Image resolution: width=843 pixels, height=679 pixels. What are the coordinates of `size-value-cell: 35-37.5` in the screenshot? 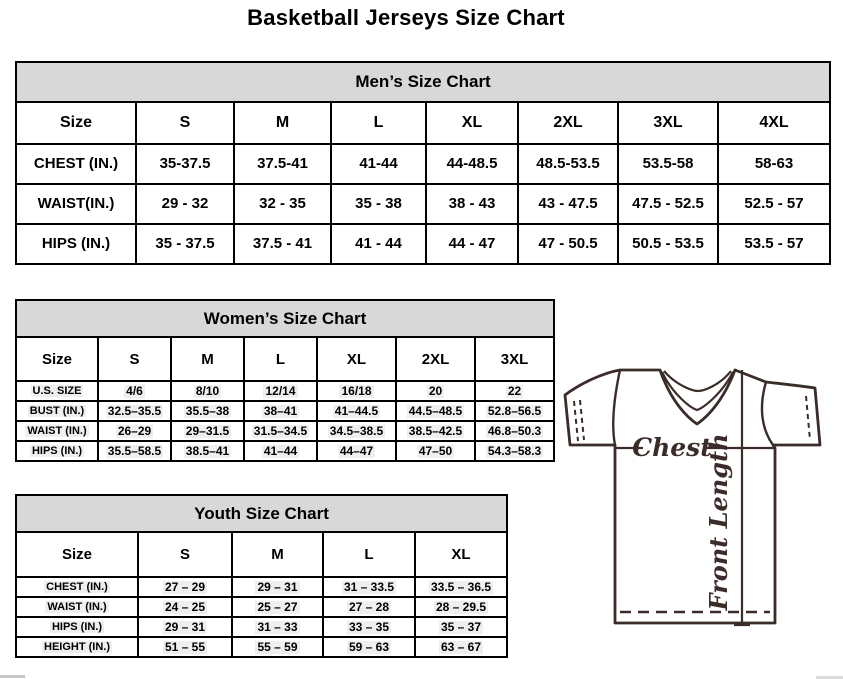 It's located at (185, 164).